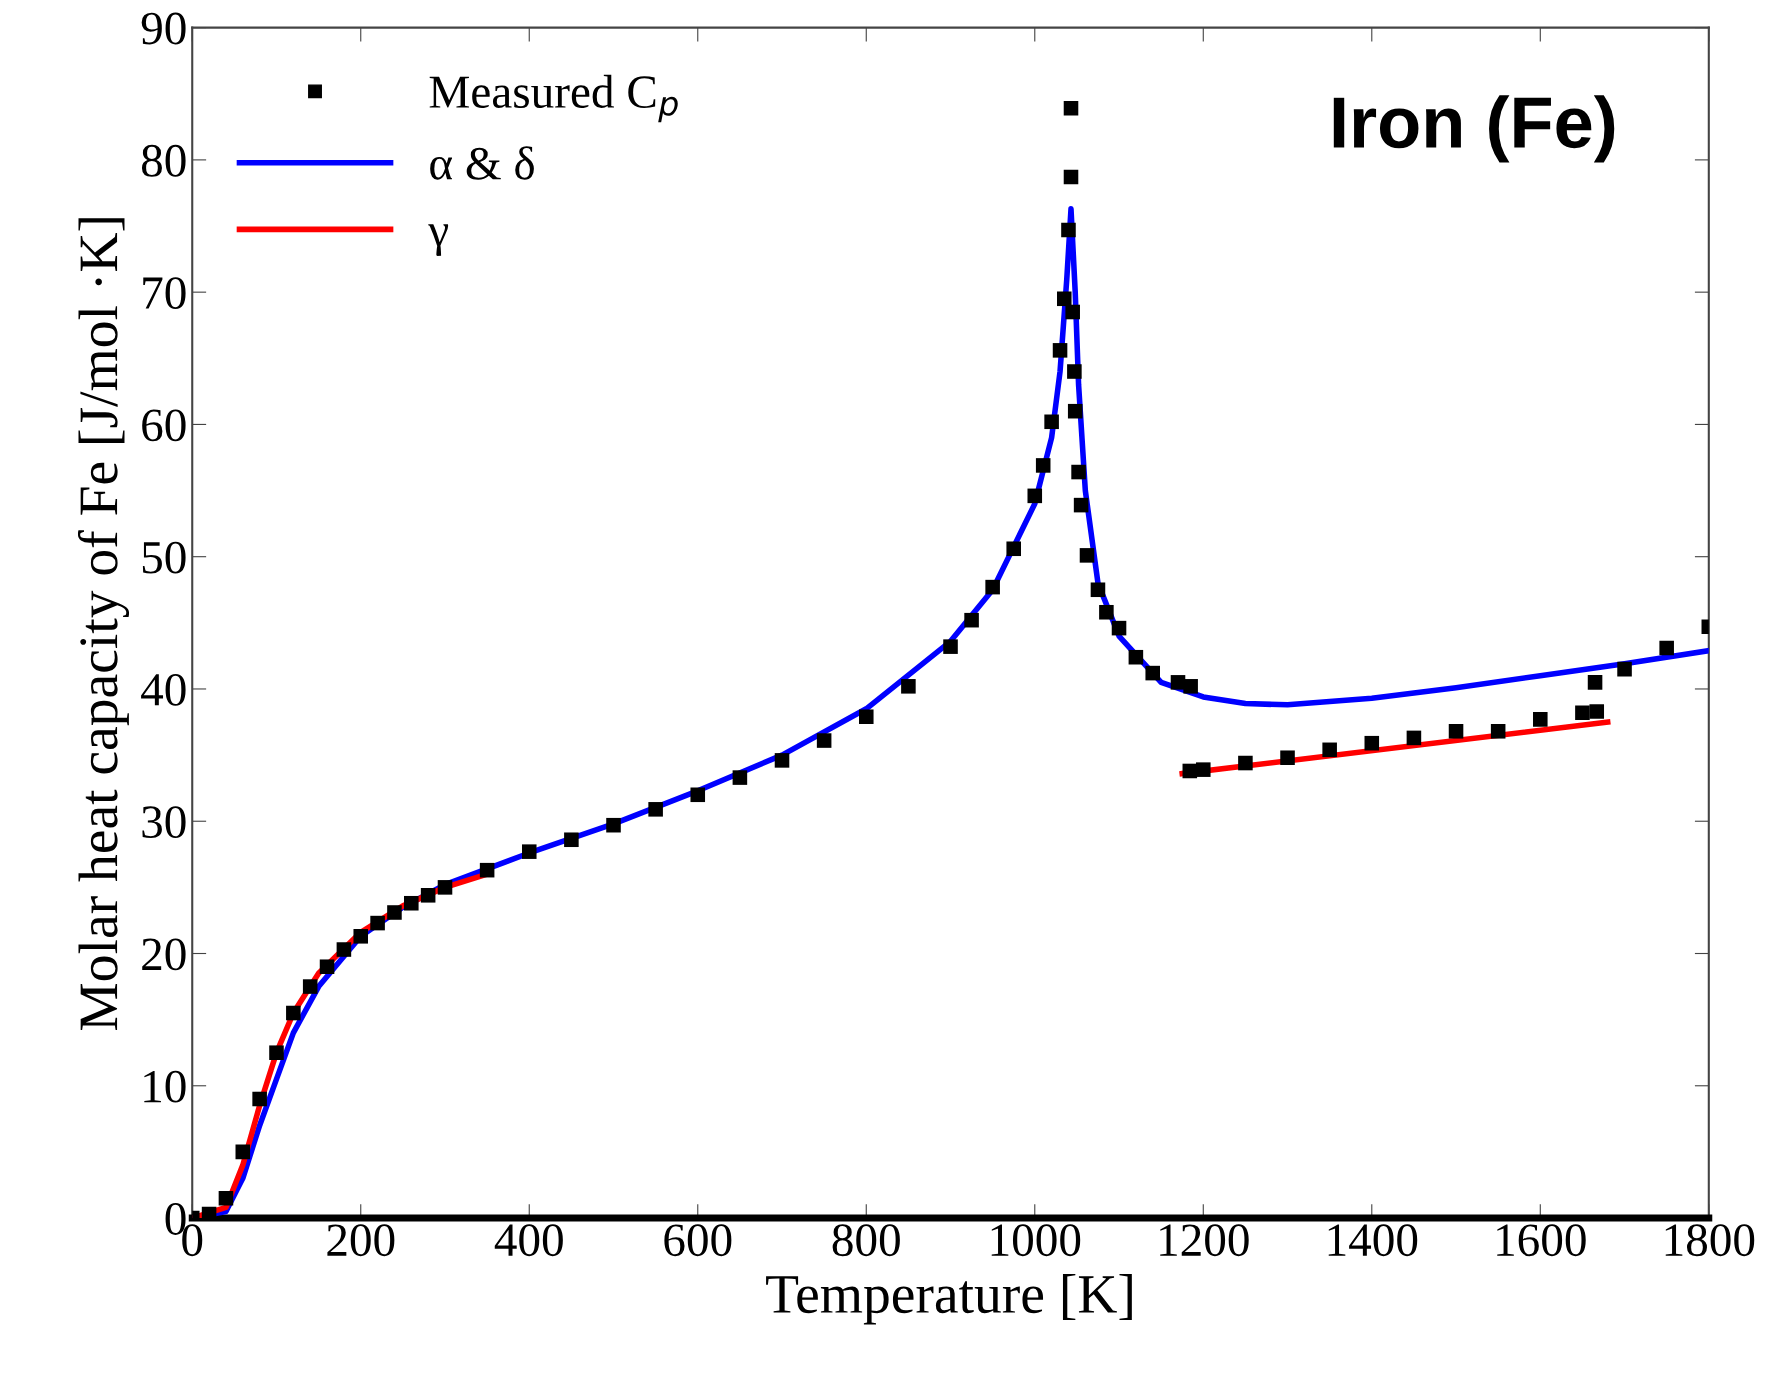 The height and width of the screenshot is (1381, 1780). What do you see at coordinates (163, 160) in the screenshot?
I see `y-tick-label: 80` at bounding box center [163, 160].